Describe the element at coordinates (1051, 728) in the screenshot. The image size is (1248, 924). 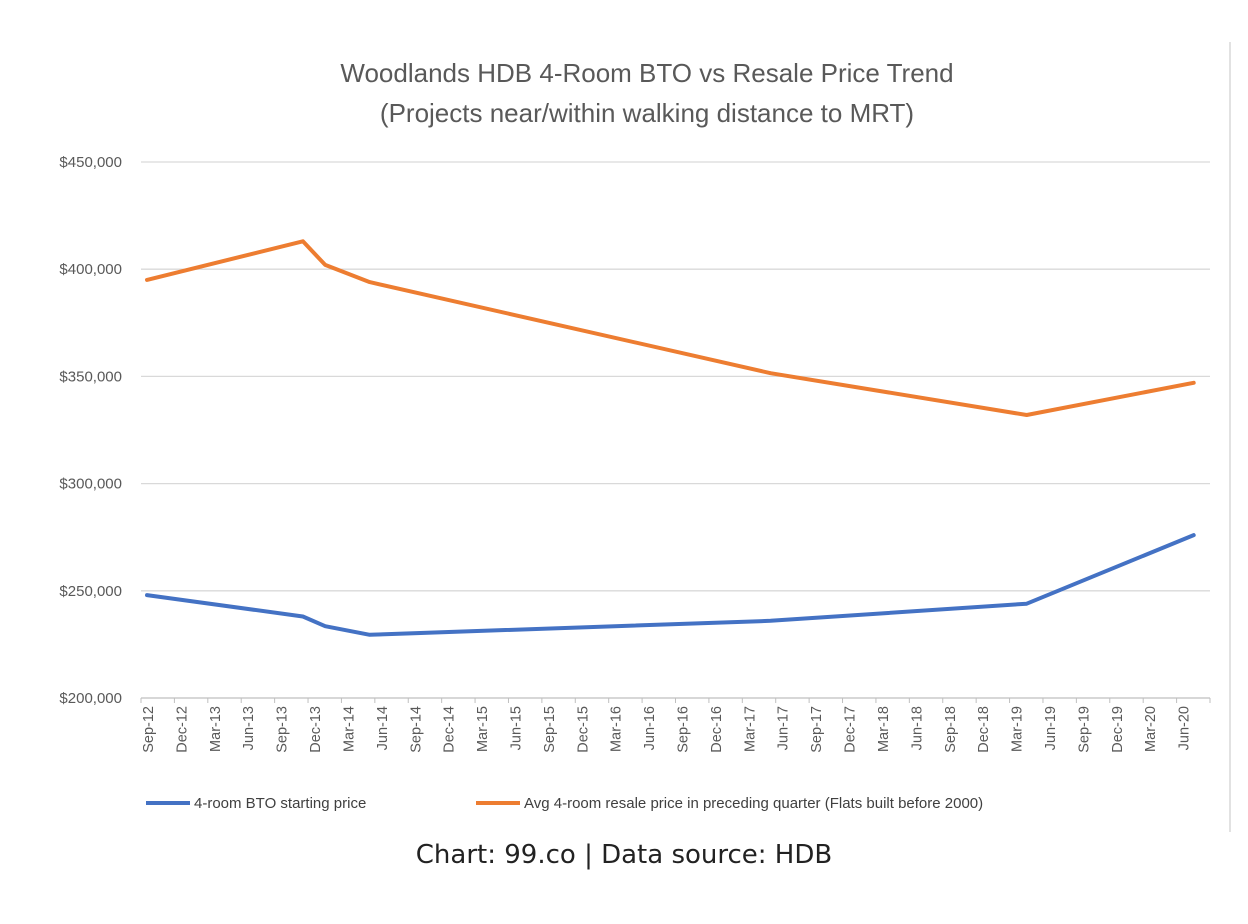
I see `x-tick-label: Jun-19` at that location.